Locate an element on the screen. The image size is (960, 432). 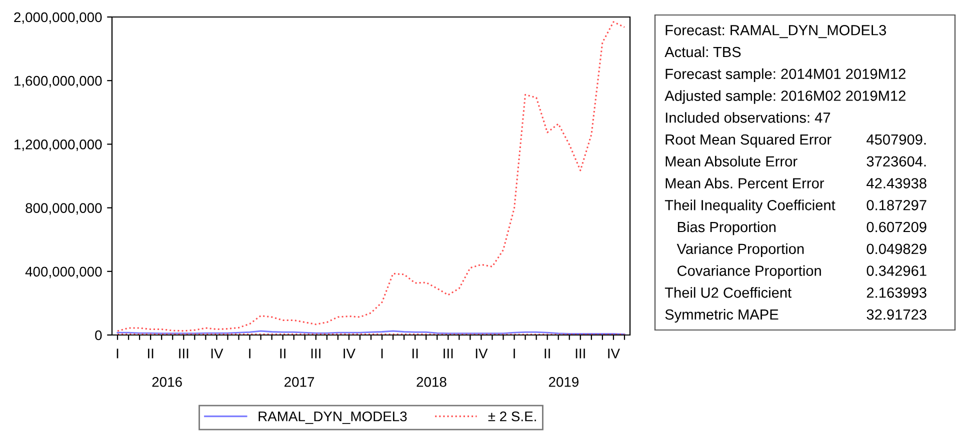
legend-label: ± 2 S.E. is located at coordinates (512, 416).